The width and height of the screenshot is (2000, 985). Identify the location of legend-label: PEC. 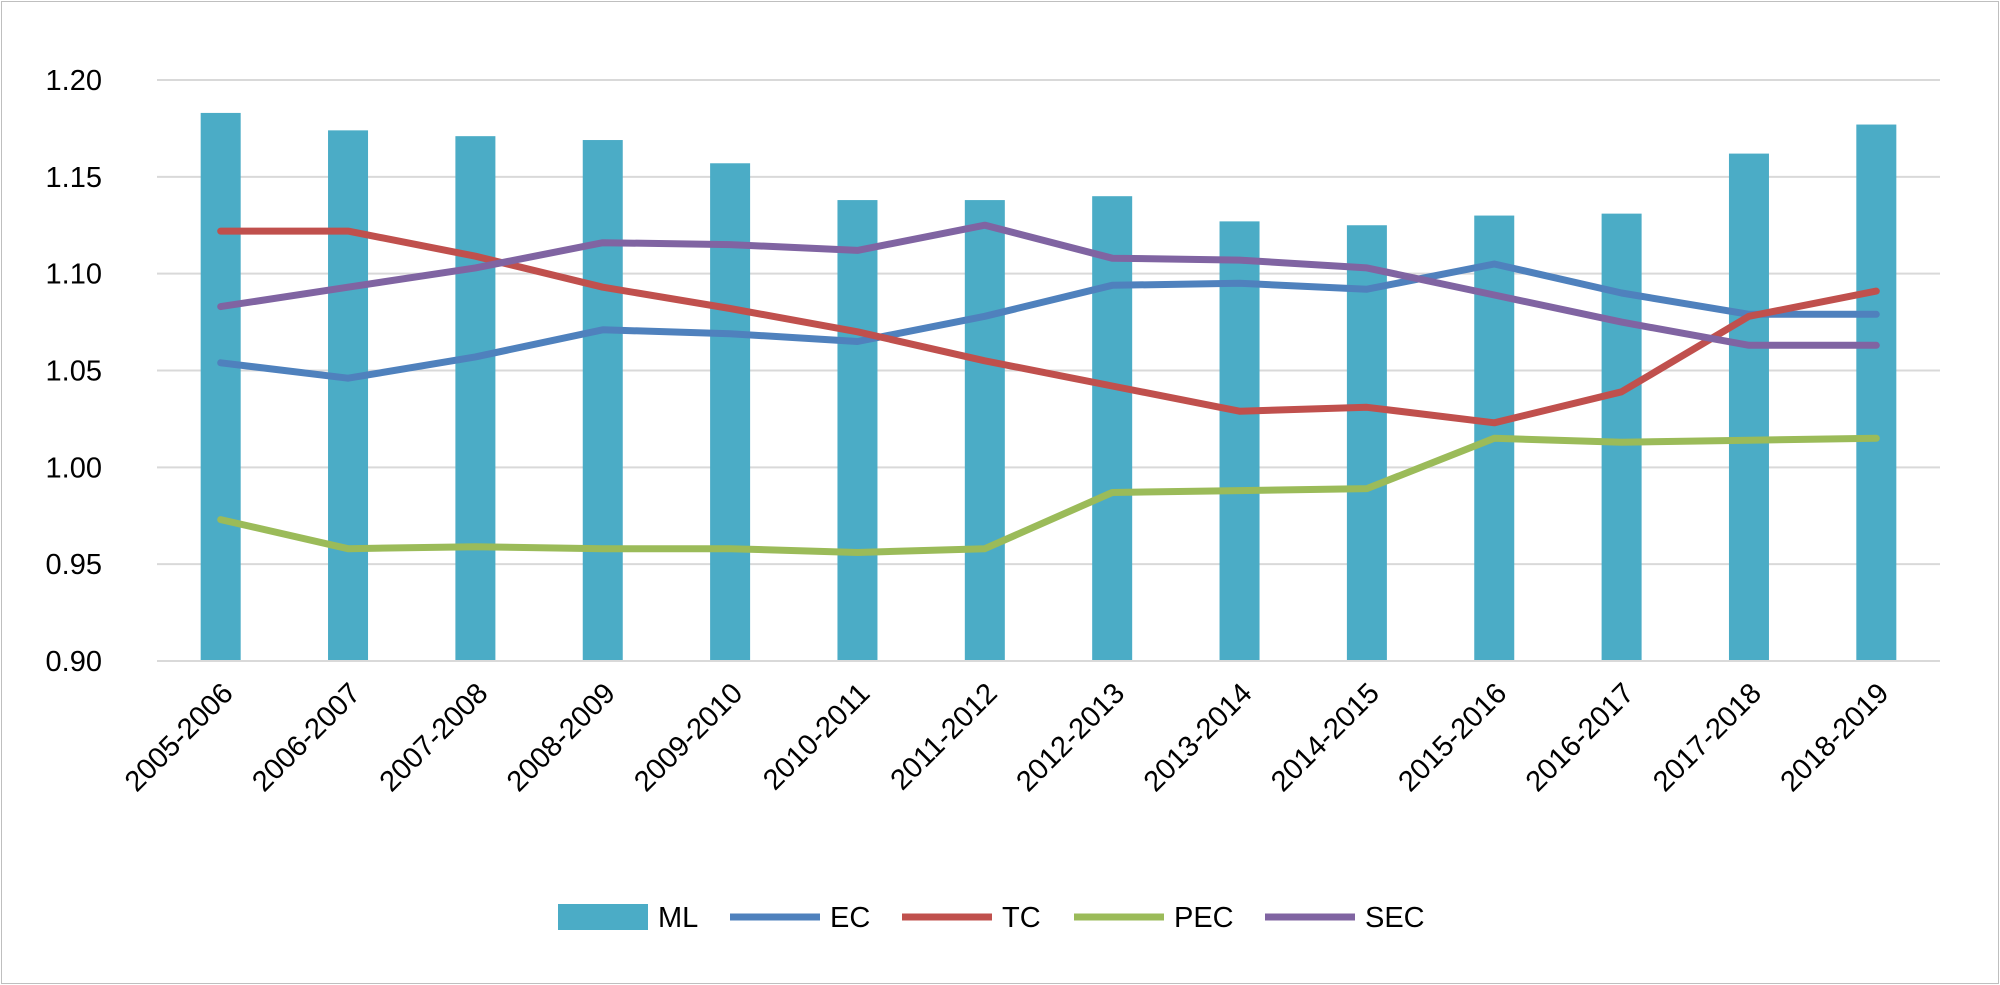
(1204, 918).